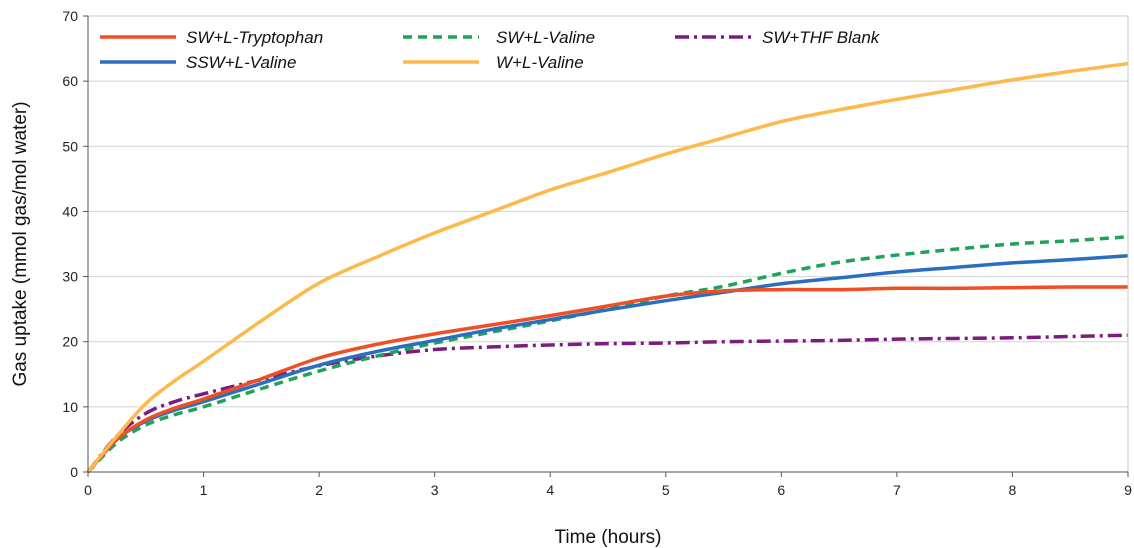 The width and height of the screenshot is (1134, 548). Describe the element at coordinates (781, 490) in the screenshot. I see `x-tick-label: 6` at that location.